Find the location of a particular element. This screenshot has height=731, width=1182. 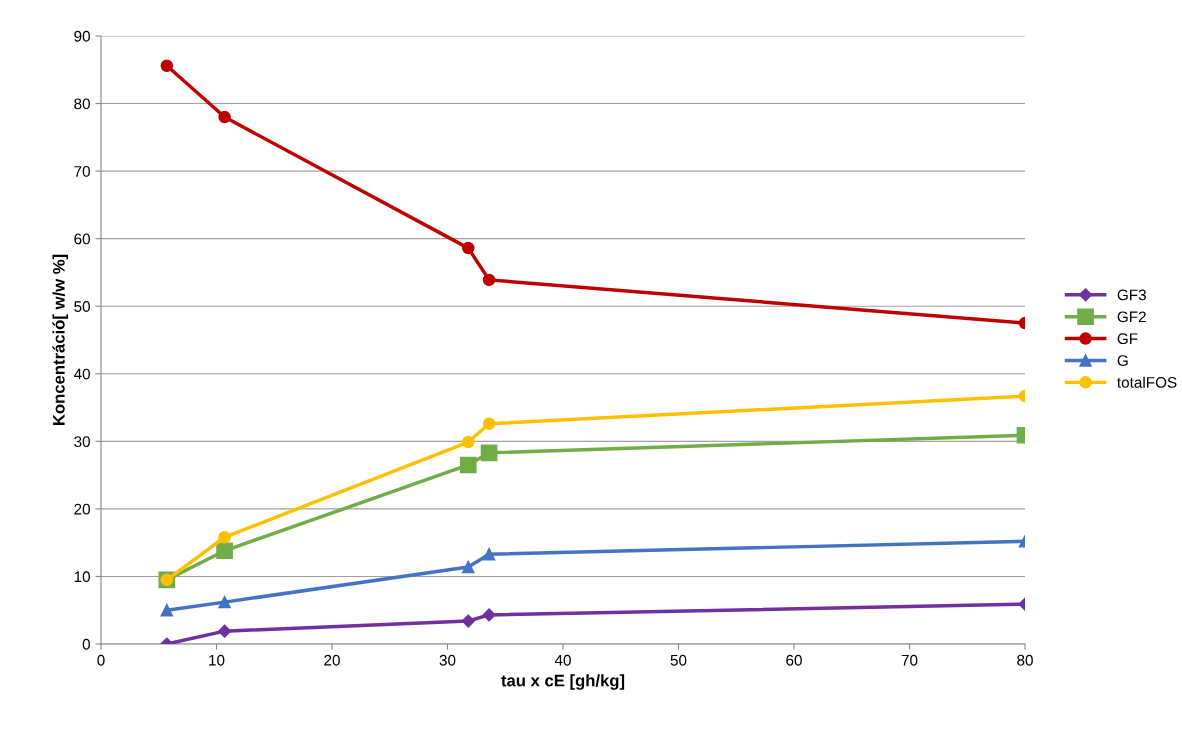

legend-label: totalFOS is located at coordinates (1147, 382).